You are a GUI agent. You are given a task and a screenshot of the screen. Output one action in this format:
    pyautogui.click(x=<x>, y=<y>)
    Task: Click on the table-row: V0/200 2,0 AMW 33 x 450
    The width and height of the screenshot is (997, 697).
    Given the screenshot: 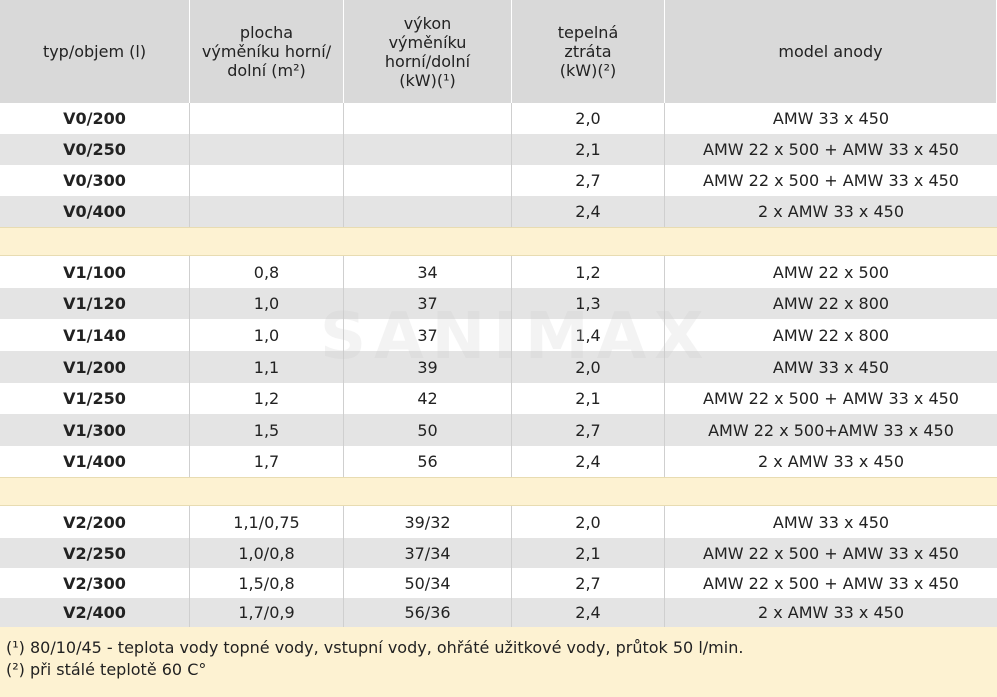 What is the action you would take?
    pyautogui.click(x=498, y=118)
    